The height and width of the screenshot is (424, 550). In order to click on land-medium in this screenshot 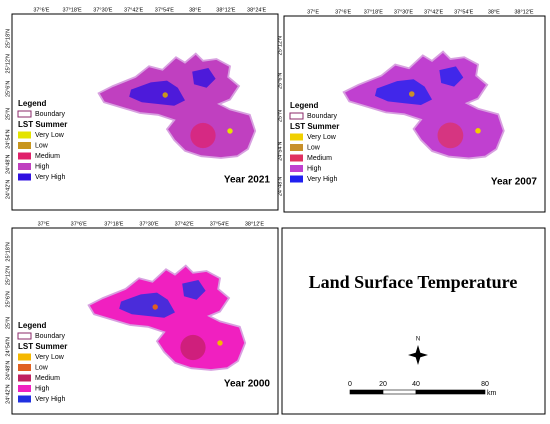, I will do `click(450, 135)`.